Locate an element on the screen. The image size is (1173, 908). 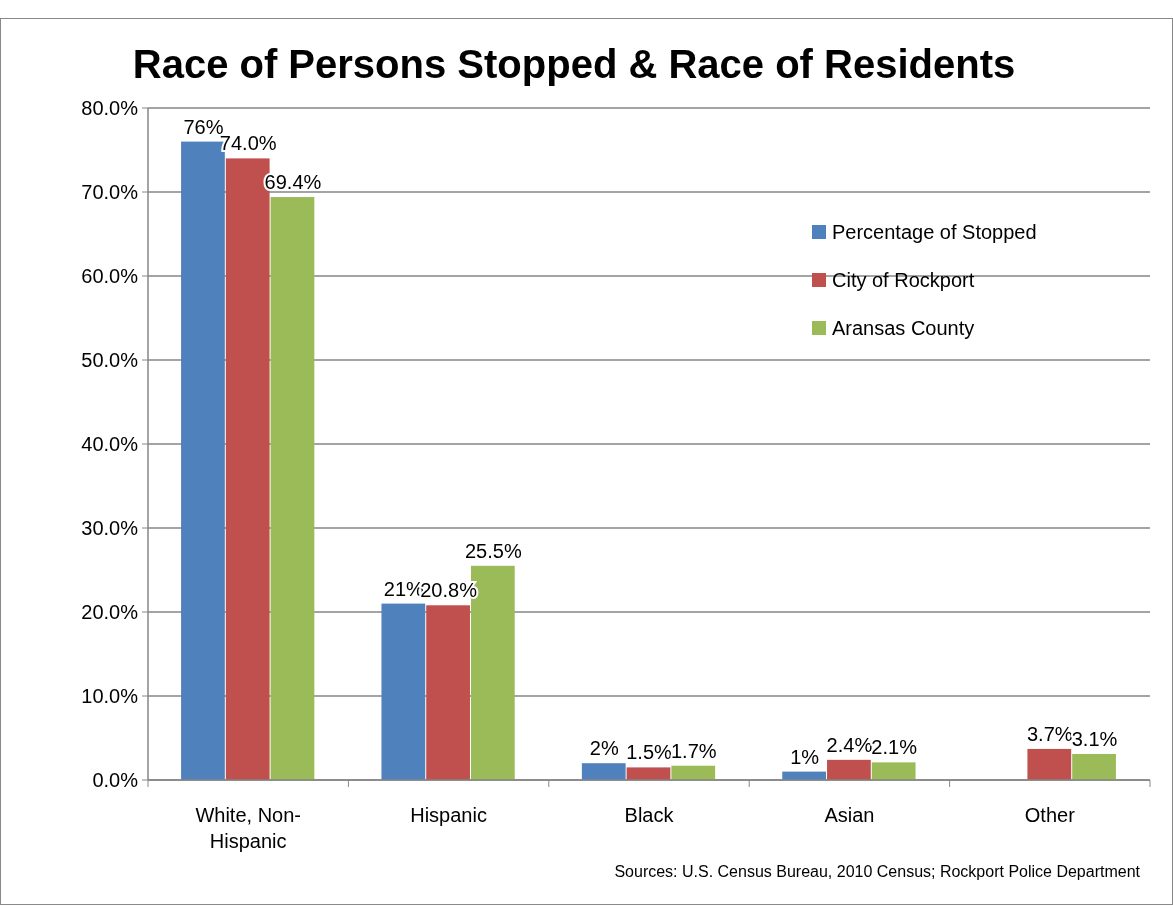
y-tick-label: 70.0% is located at coordinates (110, 192).